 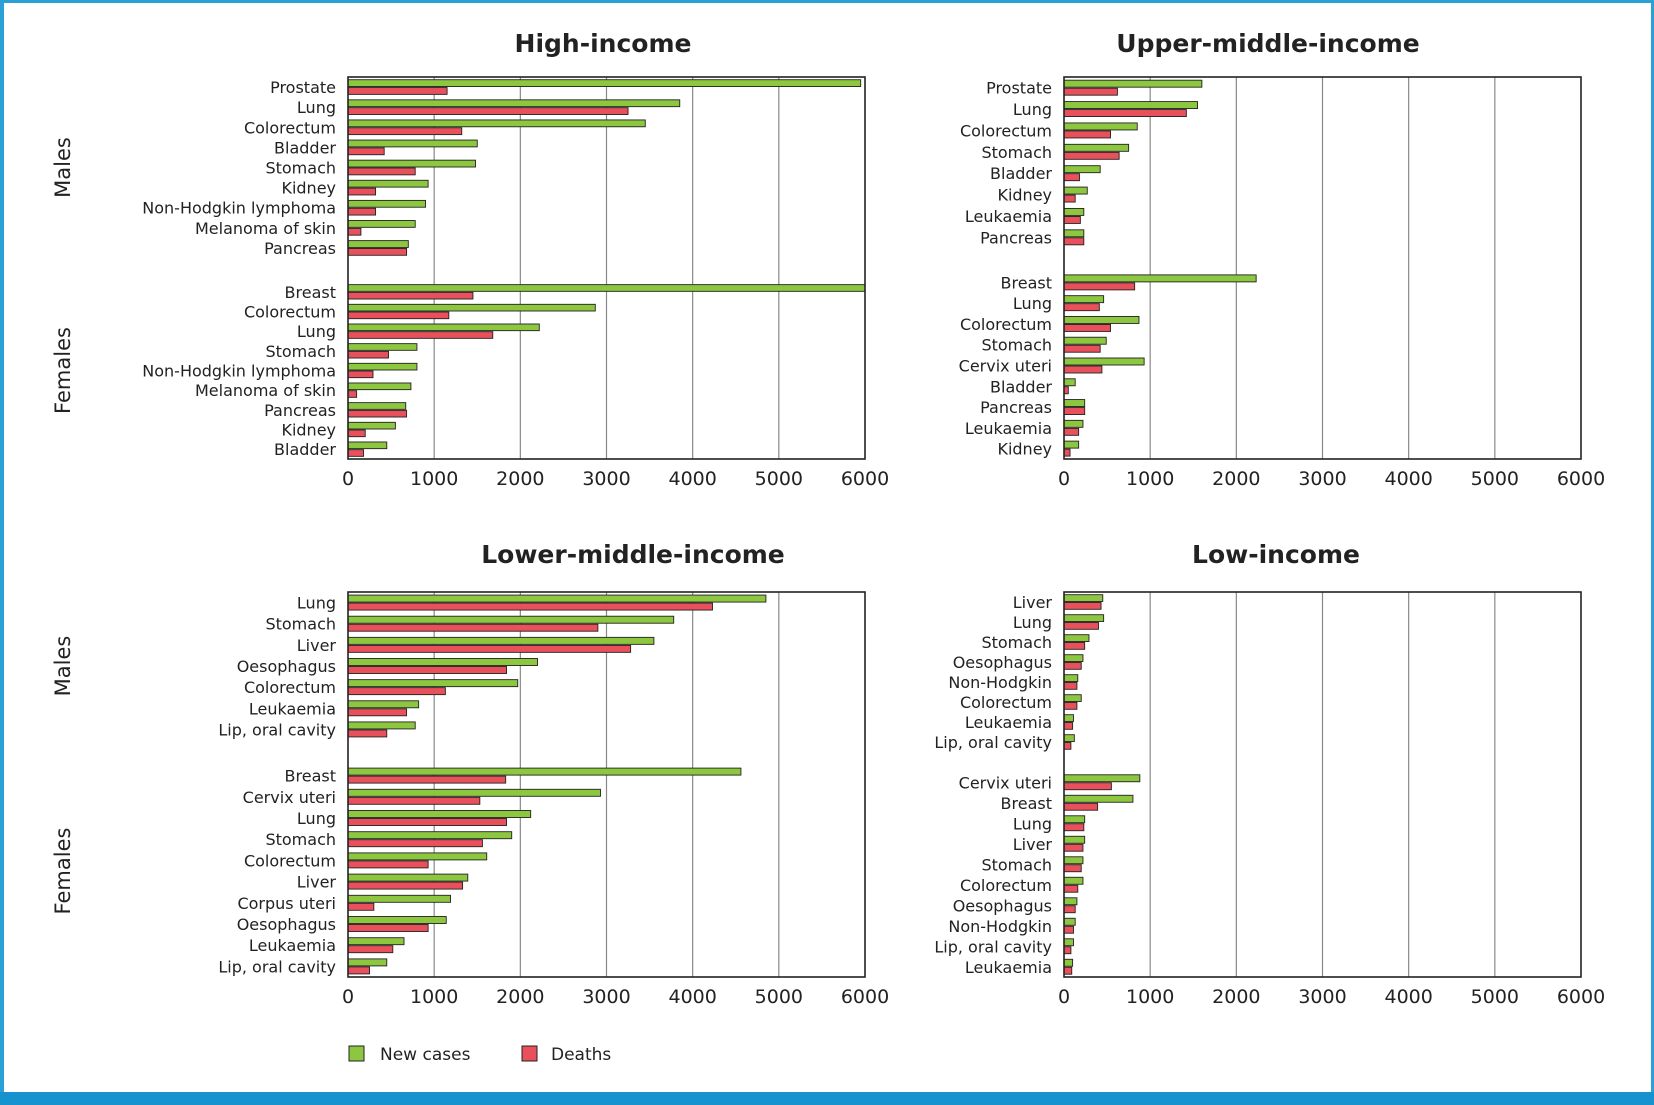 I want to click on tick-label: 2000, so click(x=520, y=479).